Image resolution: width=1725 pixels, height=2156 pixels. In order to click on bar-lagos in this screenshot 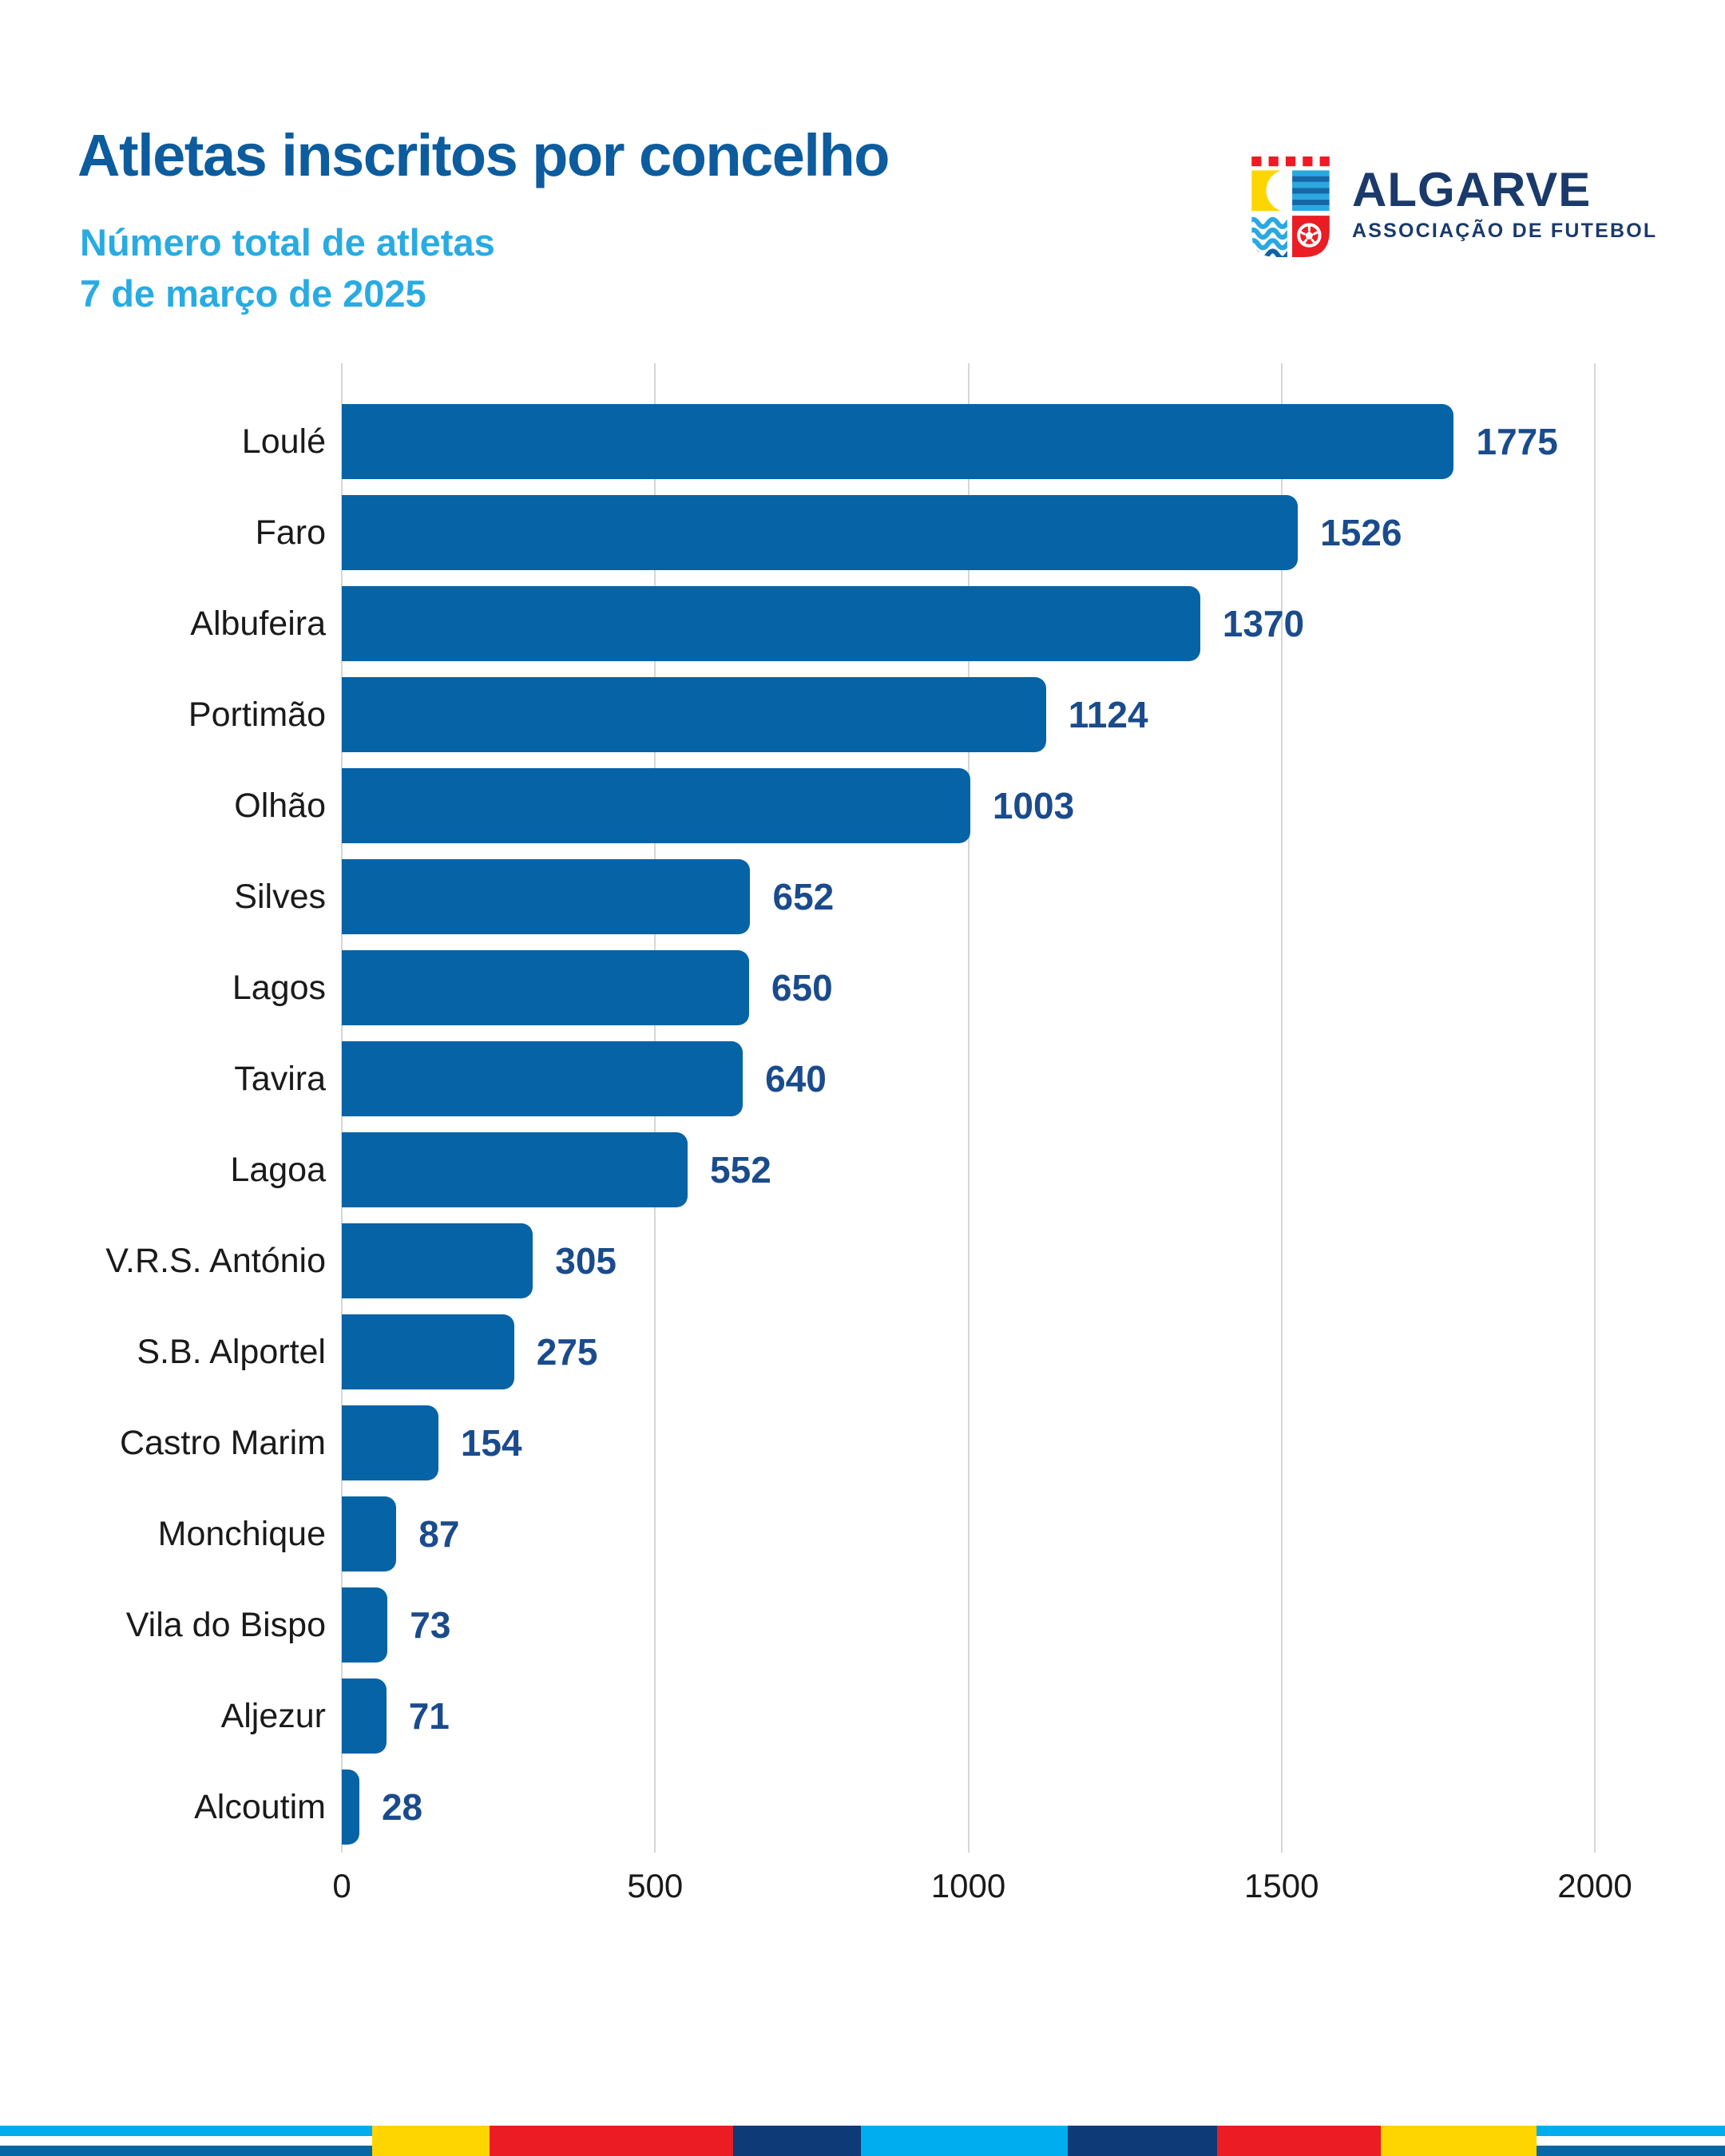, I will do `click(546, 987)`.